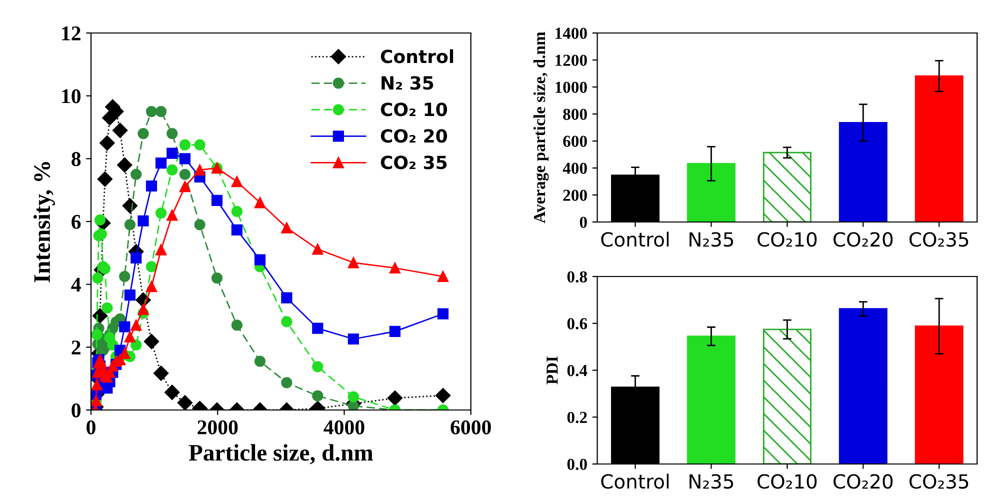  Describe the element at coordinates (575, 141) in the screenshot. I see `y-tick-label: 600` at that location.